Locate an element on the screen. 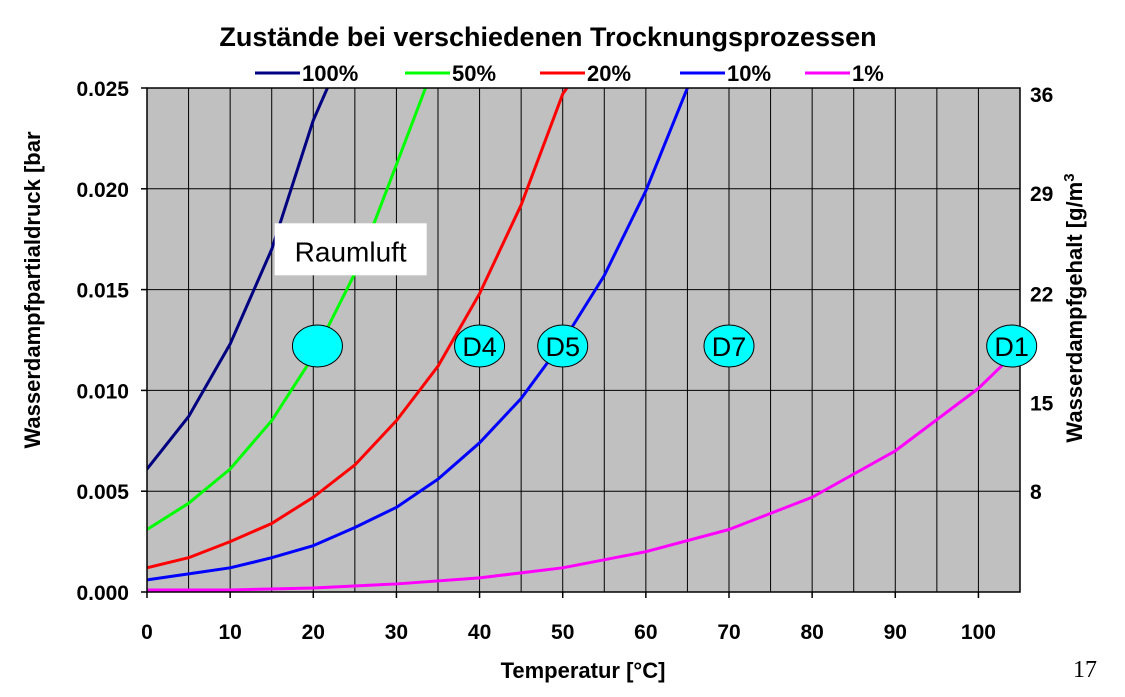  marker-d4: D4 is located at coordinates (480, 346).